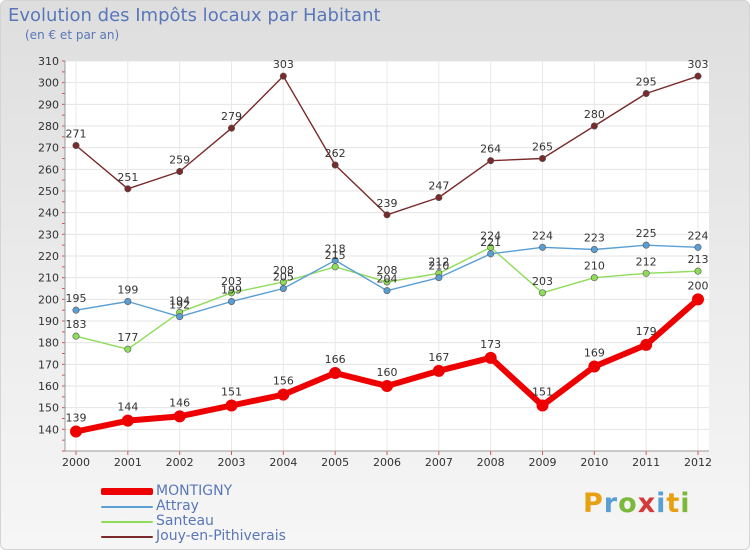 The image size is (750, 550). Describe the element at coordinates (283, 64) in the screenshot. I see `data-label-jouy-en-pithiverais: 303` at that location.